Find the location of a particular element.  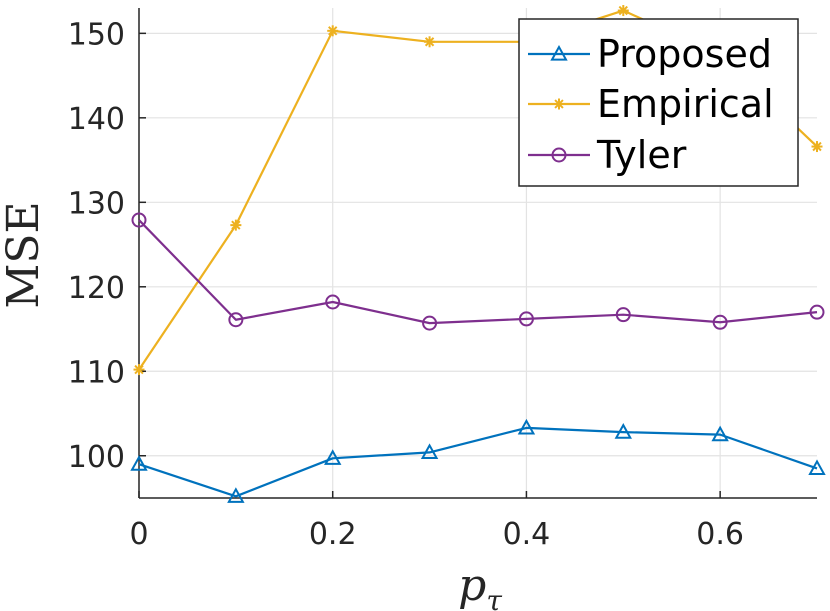

series-line-tyler is located at coordinates (478, 272).